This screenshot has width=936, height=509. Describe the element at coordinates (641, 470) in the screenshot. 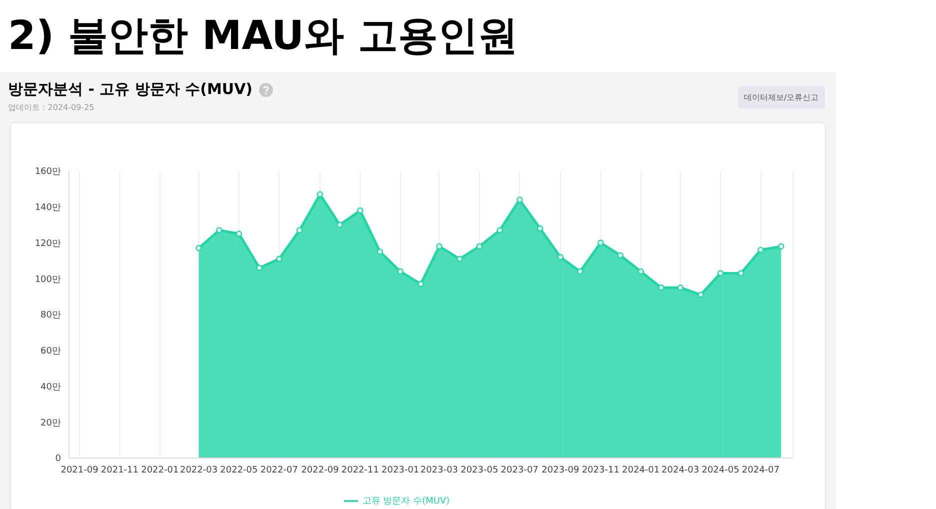

I see `x-tick-label: 2024-01` at that location.